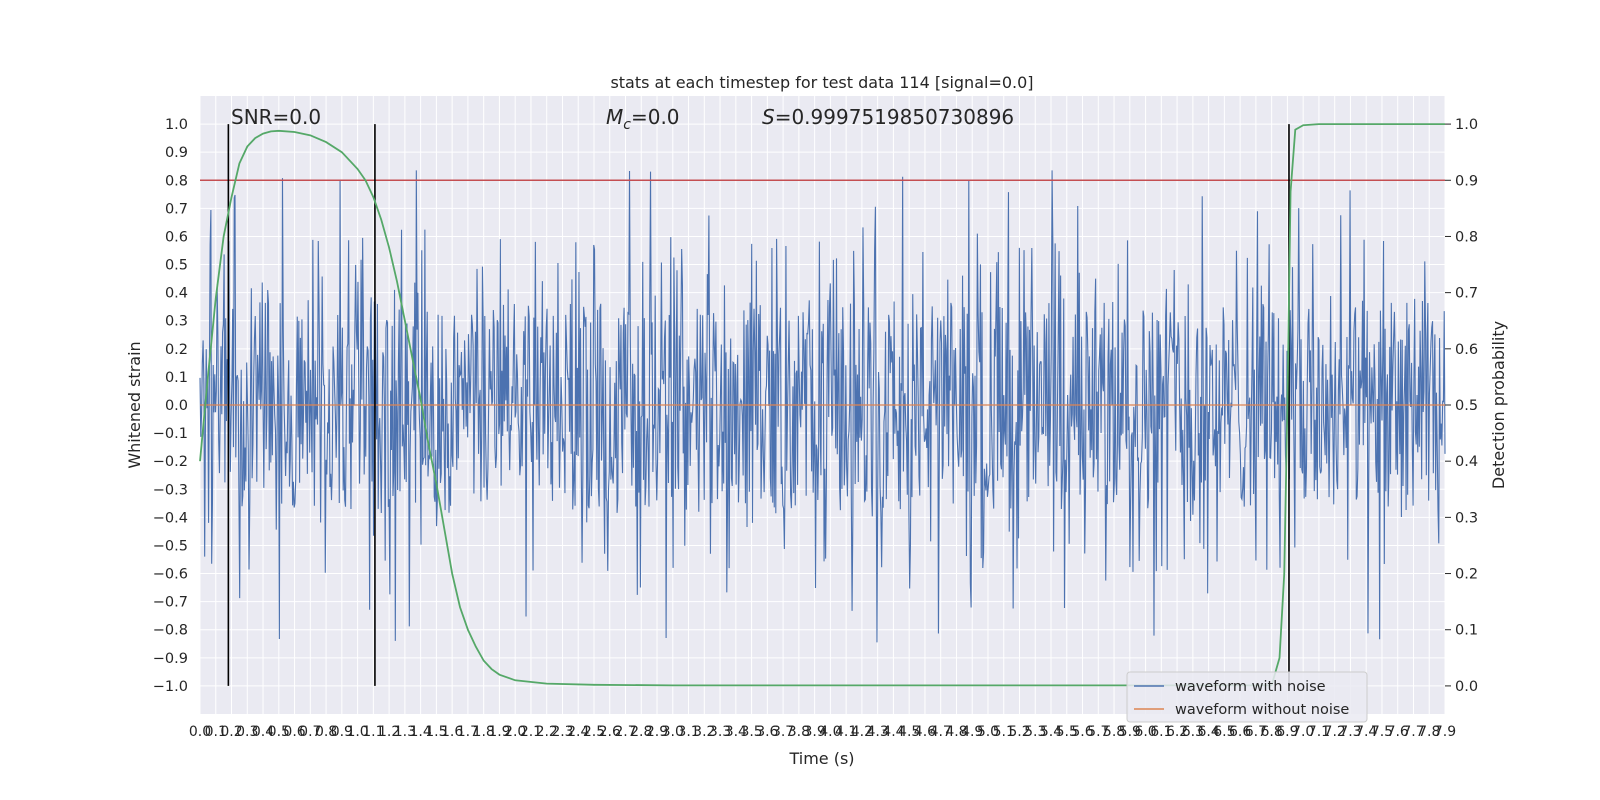 The width and height of the screenshot is (1600, 800). I want to click on x-tick-label: 2.0, so click(515, 732).